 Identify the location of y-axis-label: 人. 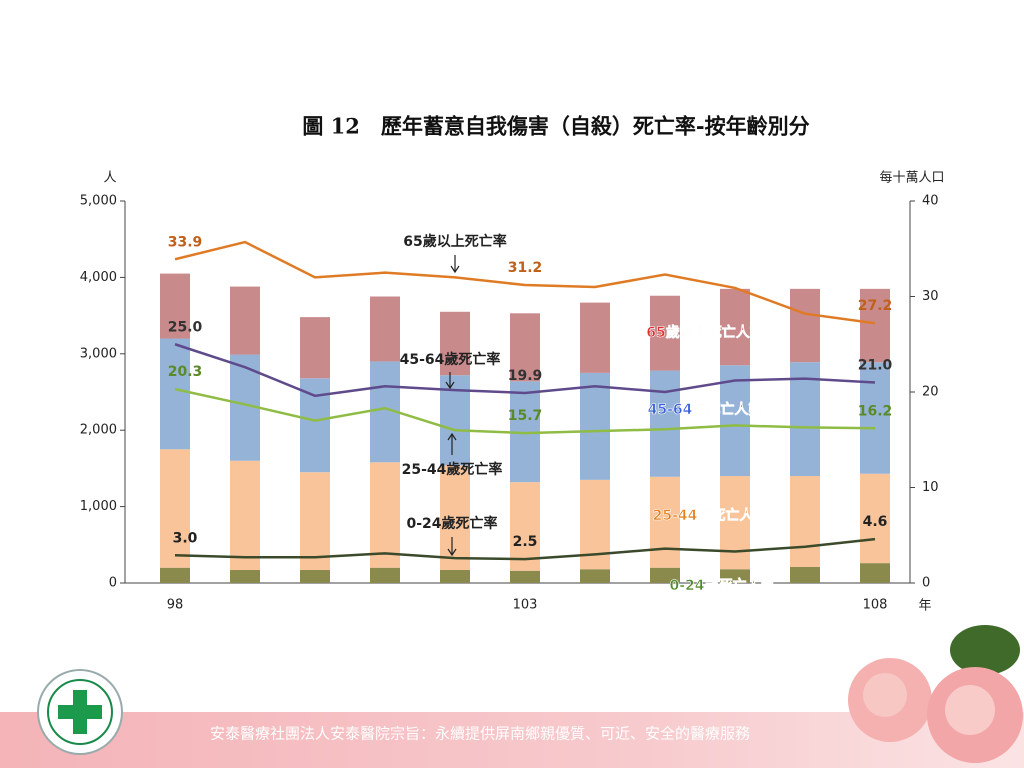
(109, 178).